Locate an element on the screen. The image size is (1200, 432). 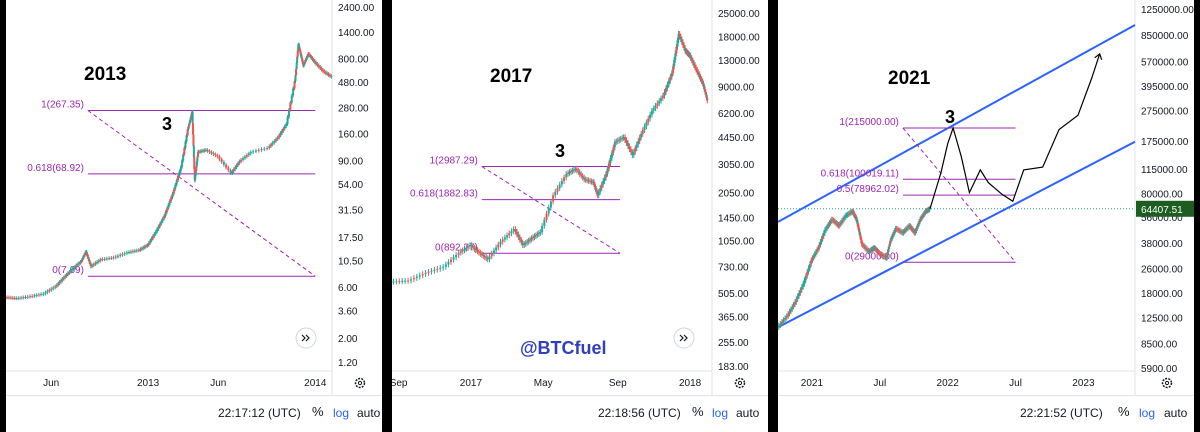
y-tick-label: 1050.00 is located at coordinates (736, 242).